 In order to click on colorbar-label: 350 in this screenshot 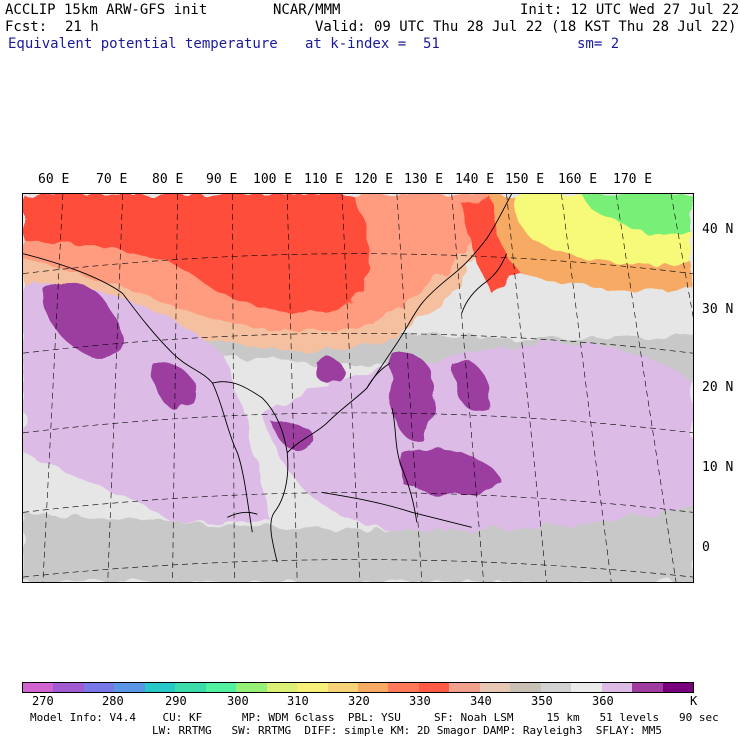, I will do `click(542, 701)`.